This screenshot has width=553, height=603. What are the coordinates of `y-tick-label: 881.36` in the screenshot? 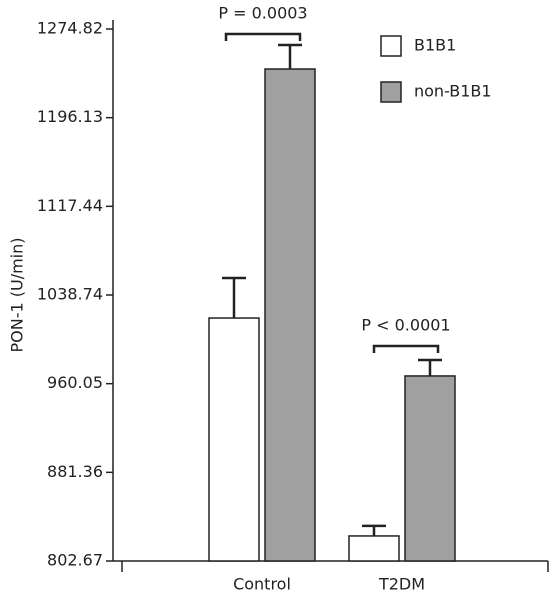 It's located at (75, 471).